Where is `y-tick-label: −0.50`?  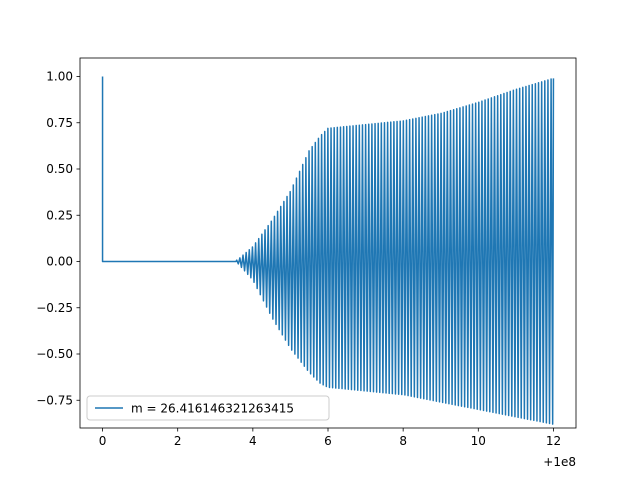
y-tick-label: −0.50 is located at coordinates (54, 354).